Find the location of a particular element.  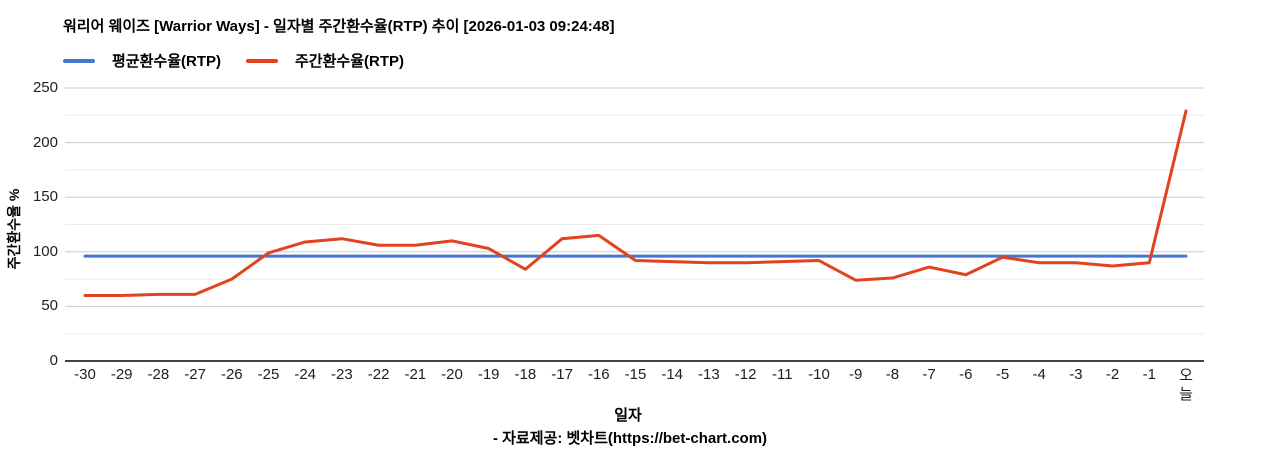

x-tick-label: -8 is located at coordinates (892, 374).